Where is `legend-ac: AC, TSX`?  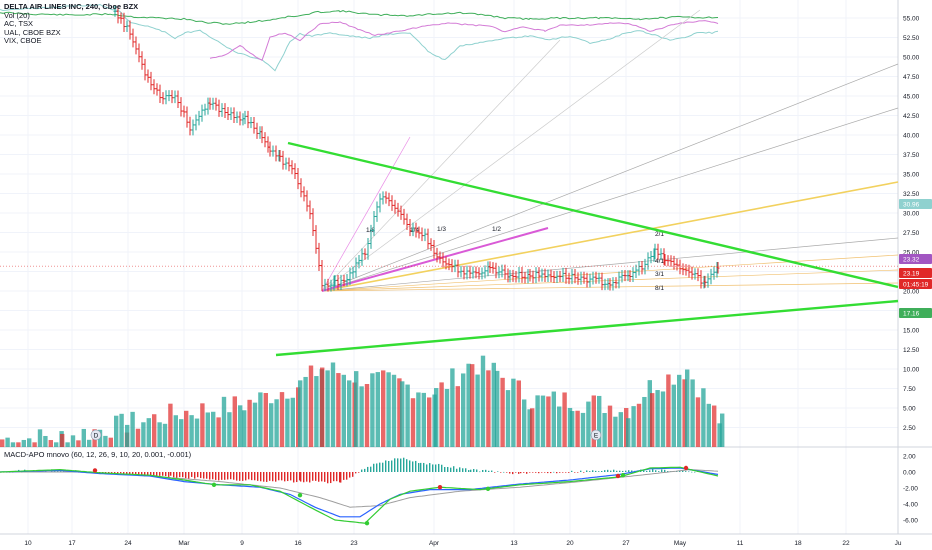 legend-ac: AC, TSX is located at coordinates (19, 24).